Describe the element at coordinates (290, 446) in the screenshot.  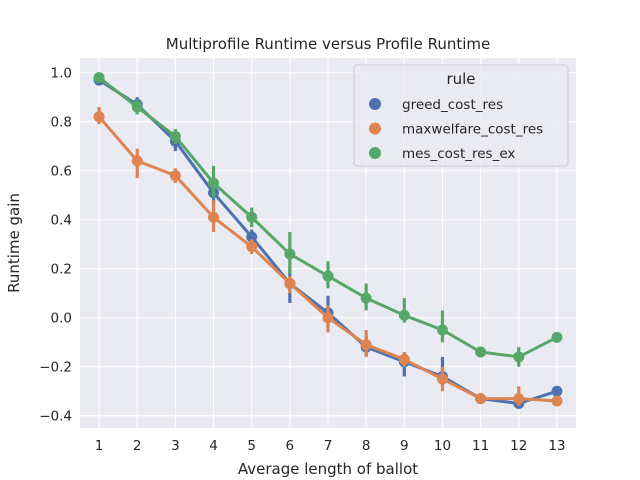
I see `x-tick-label: 6` at that location.